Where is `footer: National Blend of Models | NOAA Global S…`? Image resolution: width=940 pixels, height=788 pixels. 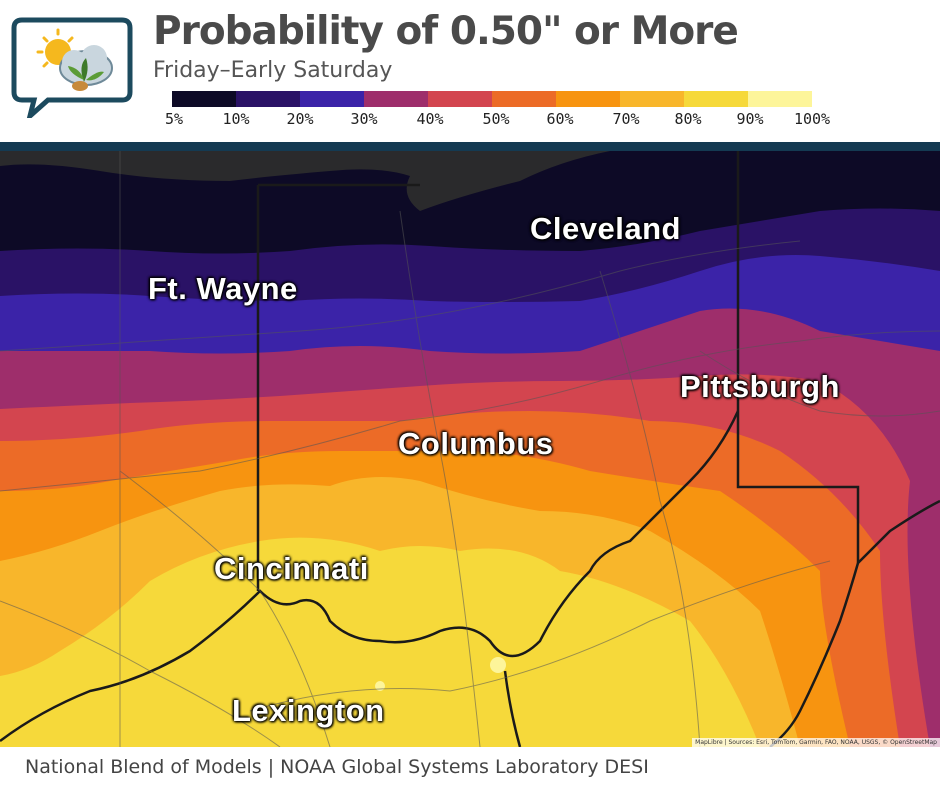
footer: National Blend of Models | NOAA Global S… is located at coordinates (470, 767).